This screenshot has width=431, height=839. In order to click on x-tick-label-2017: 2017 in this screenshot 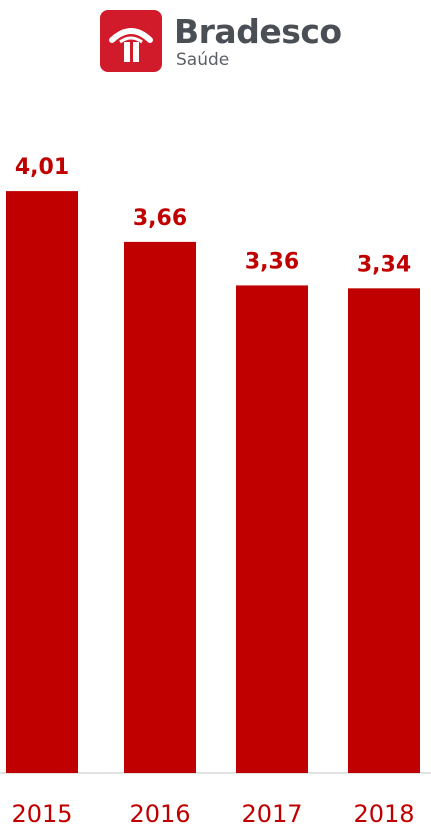, I will do `click(271, 814)`.